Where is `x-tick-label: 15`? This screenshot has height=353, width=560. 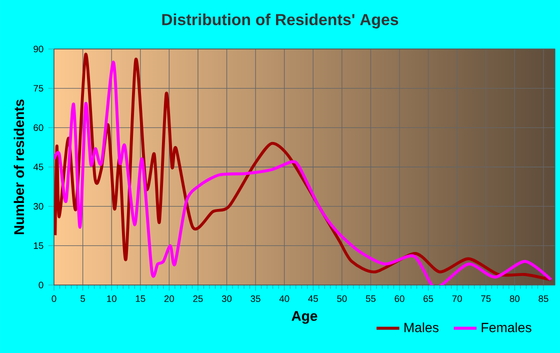 x-tick-label: 15 is located at coordinates (141, 298).